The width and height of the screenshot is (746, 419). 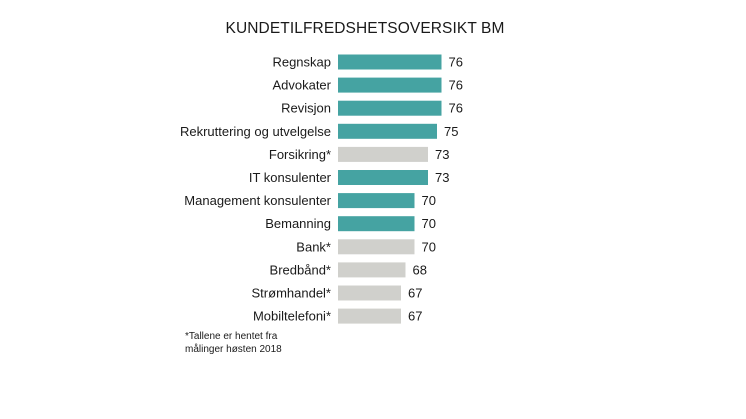 I want to click on category-label: Advokater, so click(x=301, y=85).